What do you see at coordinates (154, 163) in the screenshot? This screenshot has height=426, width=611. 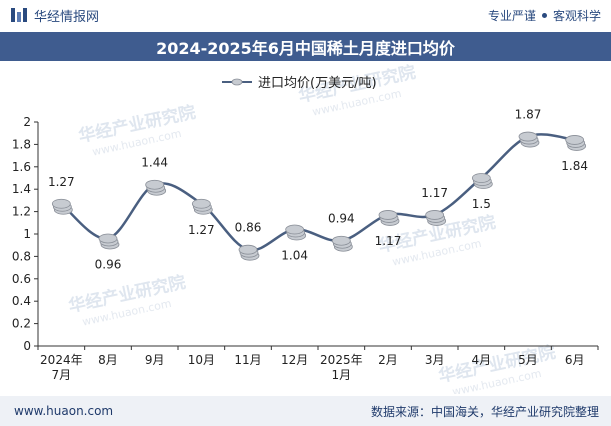 I see `data-label: 1.44` at bounding box center [154, 163].